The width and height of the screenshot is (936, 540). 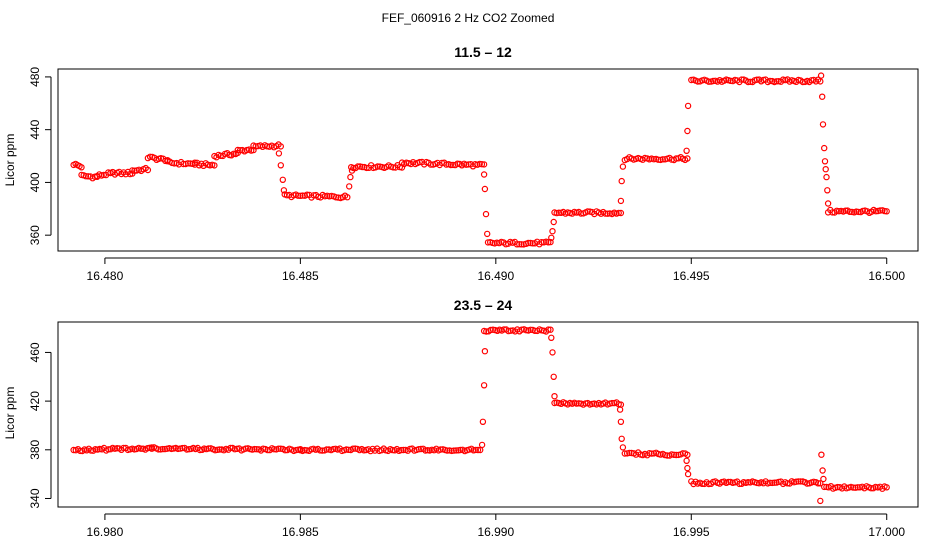 I want to click on y-tick-label: 360, so click(x=35, y=235).